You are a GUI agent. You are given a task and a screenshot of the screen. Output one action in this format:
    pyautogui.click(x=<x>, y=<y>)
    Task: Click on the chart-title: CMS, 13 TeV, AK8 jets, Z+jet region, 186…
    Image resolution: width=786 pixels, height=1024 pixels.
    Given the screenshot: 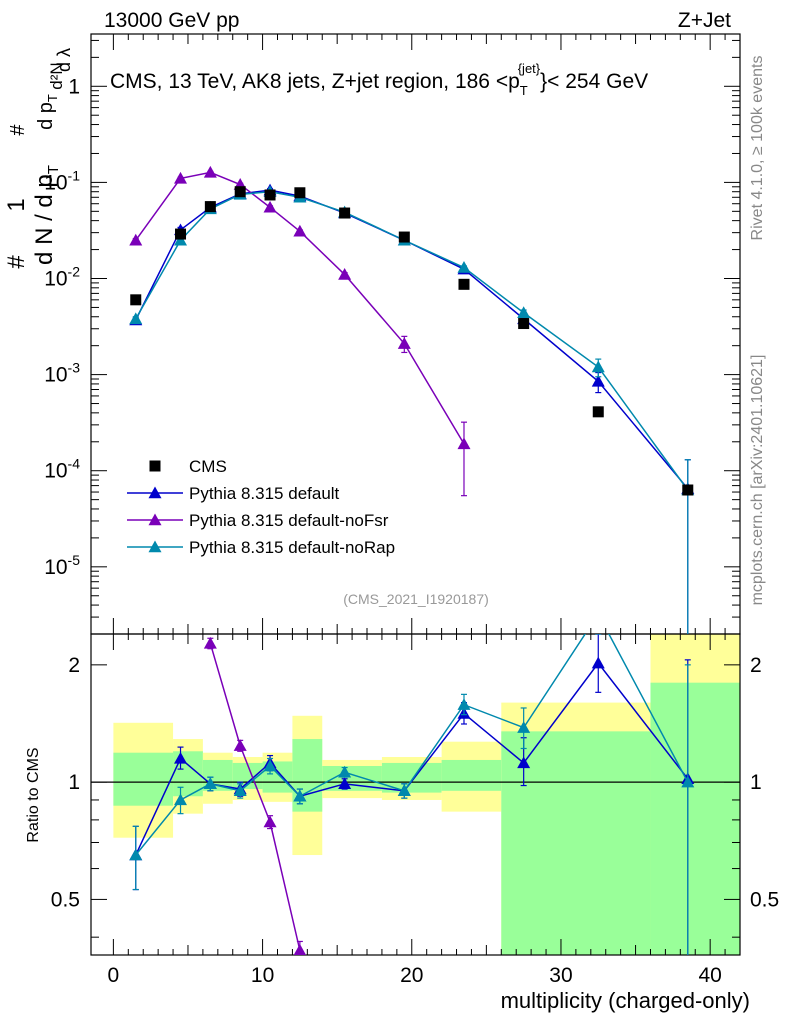 What is the action you would take?
    pyautogui.click(x=379, y=79)
    